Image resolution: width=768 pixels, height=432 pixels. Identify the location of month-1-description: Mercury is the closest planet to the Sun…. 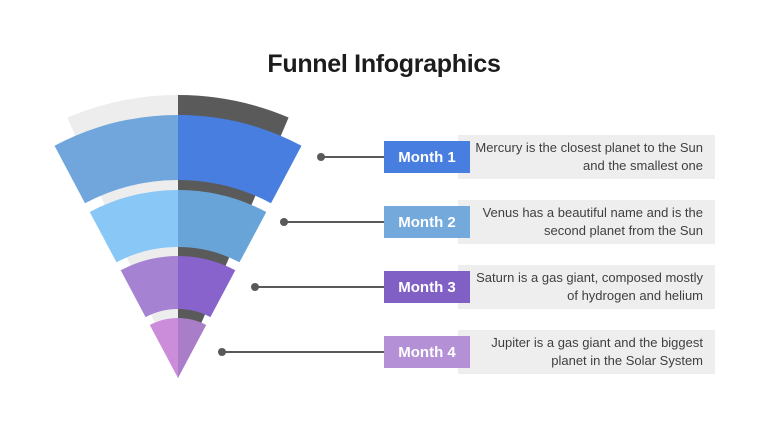
(589, 156).